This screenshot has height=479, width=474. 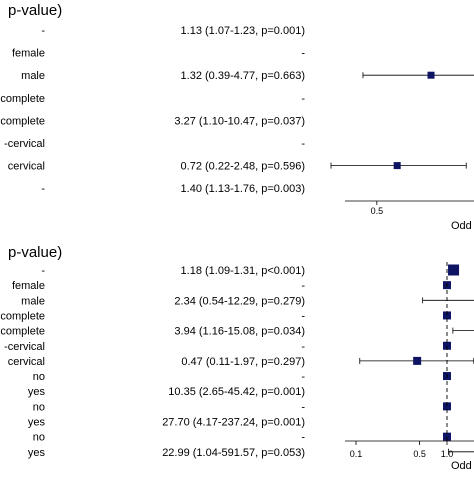 I want to click on row-or-ci-text: 1.32 (0.39-4.77, p=0.663), so click(x=243, y=76).